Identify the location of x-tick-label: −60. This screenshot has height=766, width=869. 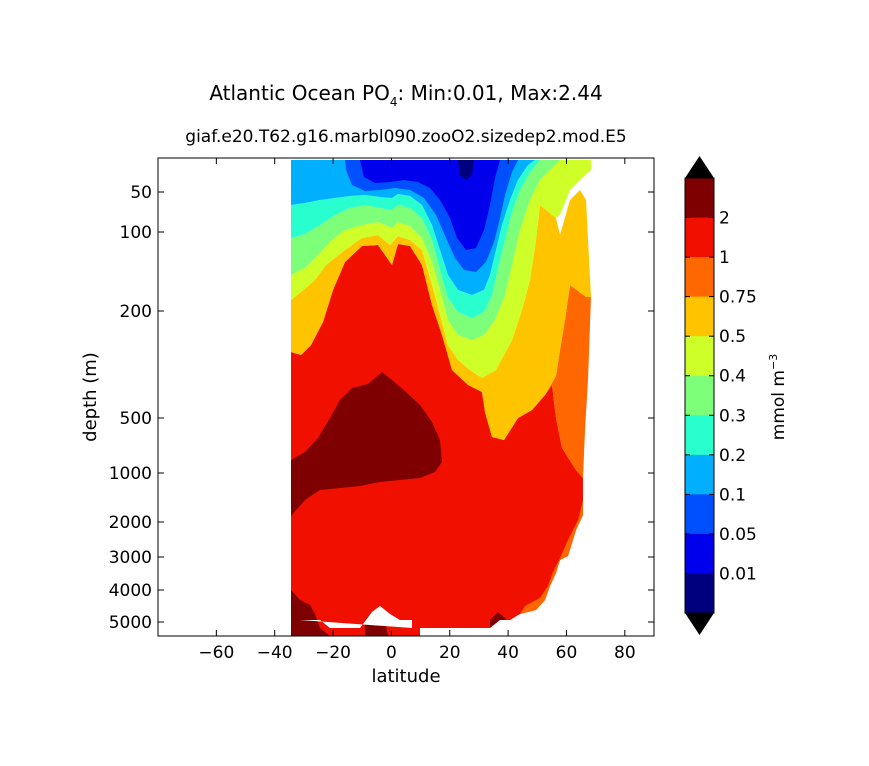
(216, 653).